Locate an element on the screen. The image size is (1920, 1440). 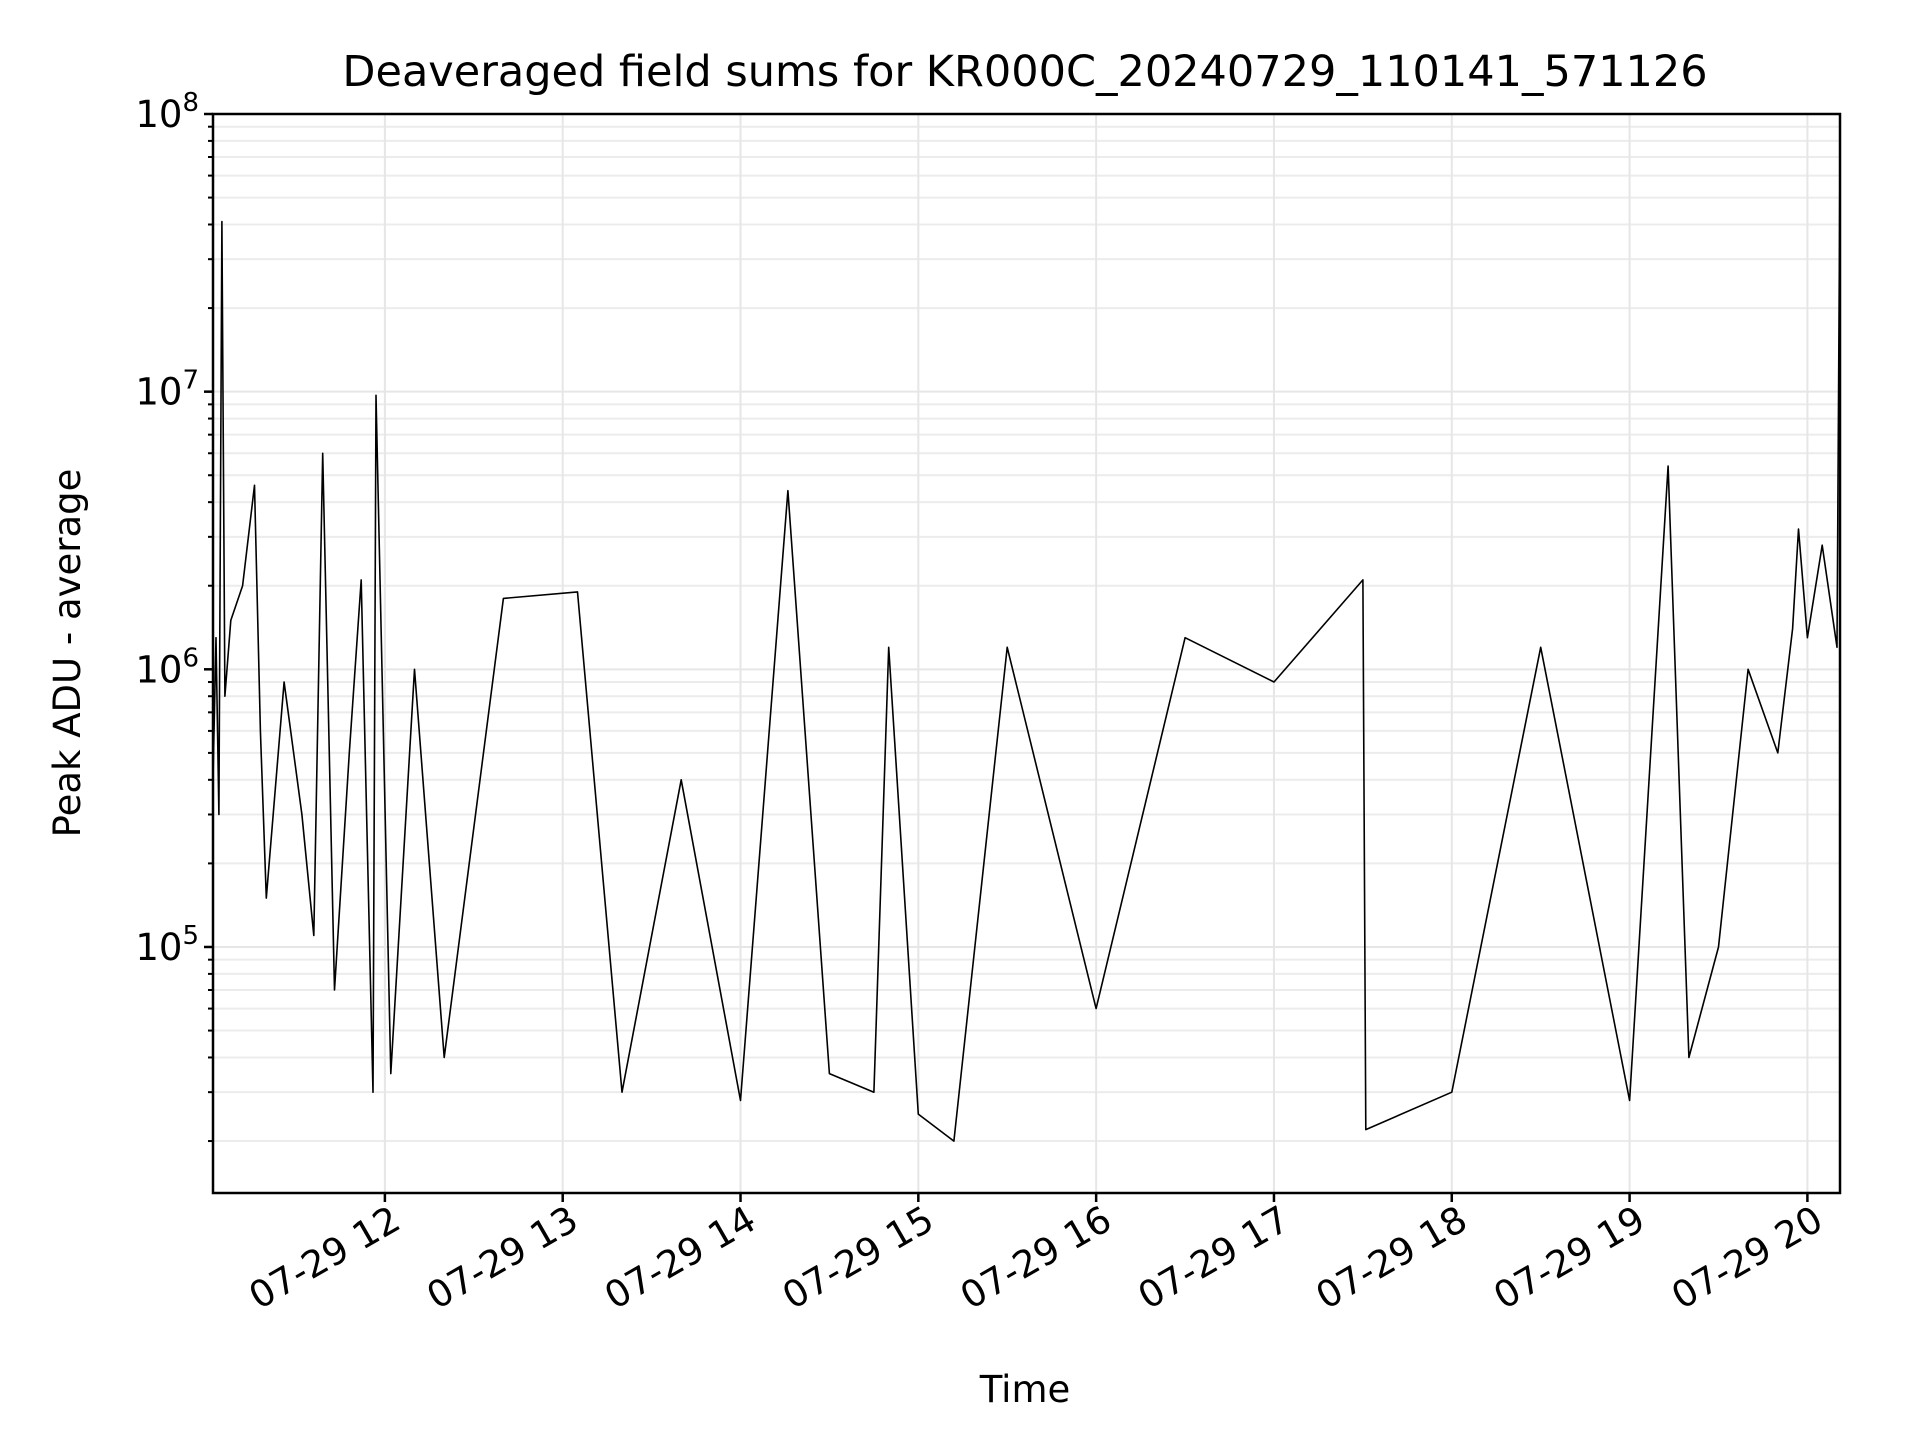
x-axis-label: Time is located at coordinates (1025, 1389).